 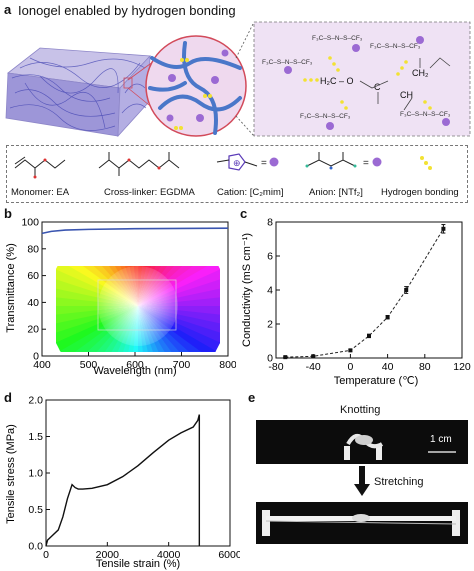 What do you see at coordinates (196, 86) in the screenshot?
I see `zoom-circle` at bounding box center [196, 86].